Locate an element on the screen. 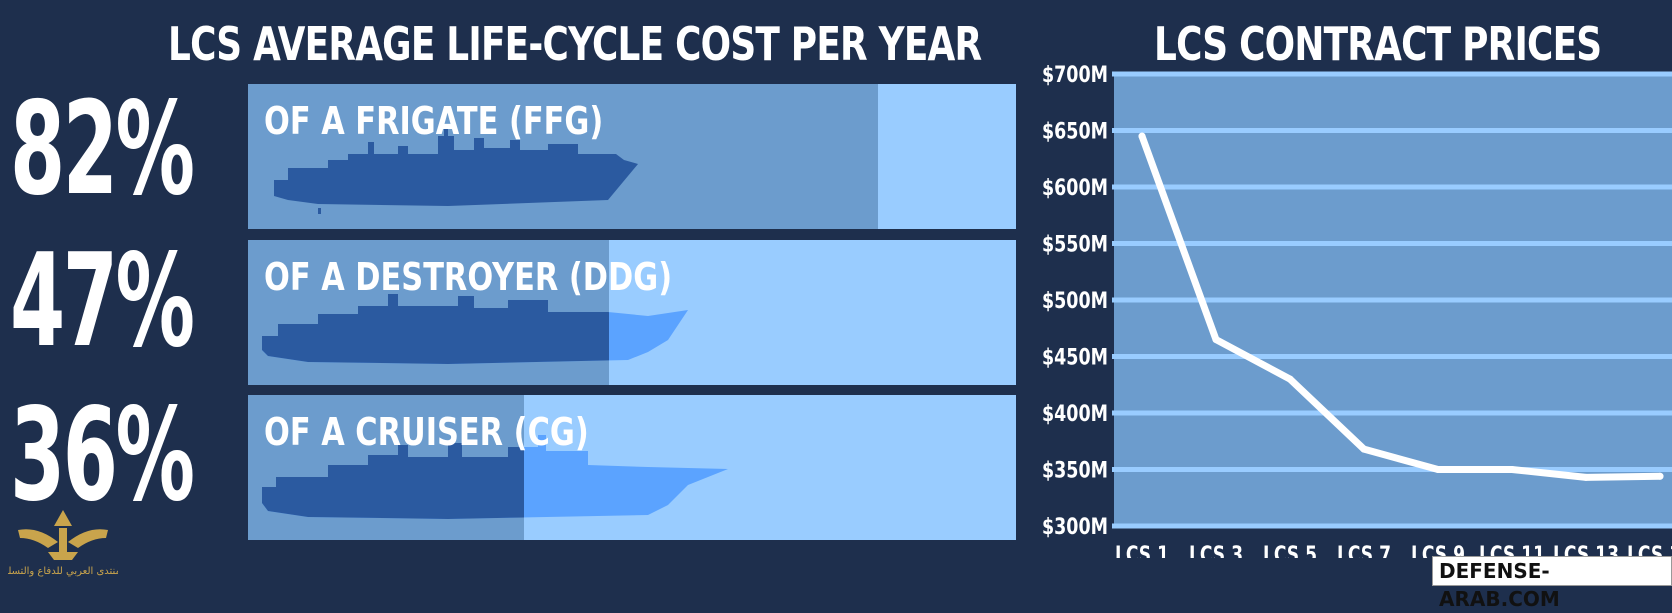 The image size is (1672, 613). x-tick-label: LCS 5 is located at coordinates (1290, 550).